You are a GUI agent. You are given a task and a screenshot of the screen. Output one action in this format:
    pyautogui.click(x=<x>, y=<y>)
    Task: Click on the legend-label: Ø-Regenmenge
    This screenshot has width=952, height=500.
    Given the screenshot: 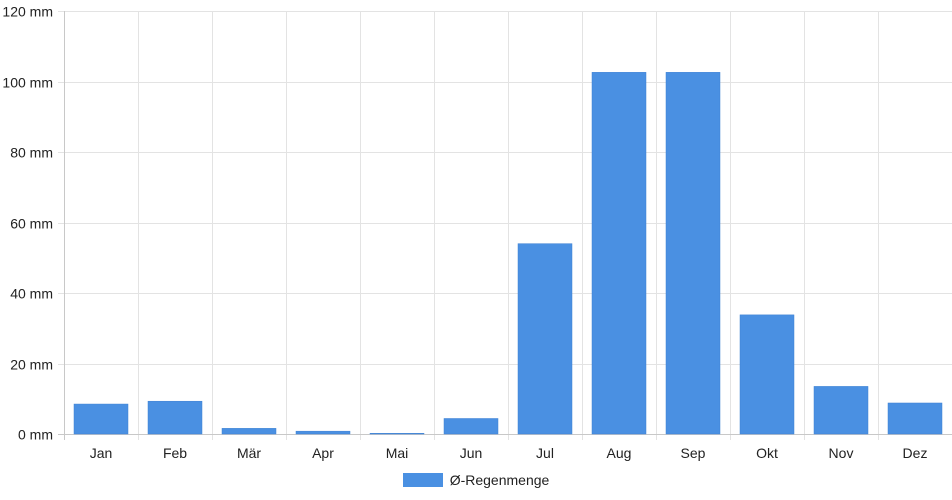 What is the action you would take?
    pyautogui.click(x=499, y=480)
    